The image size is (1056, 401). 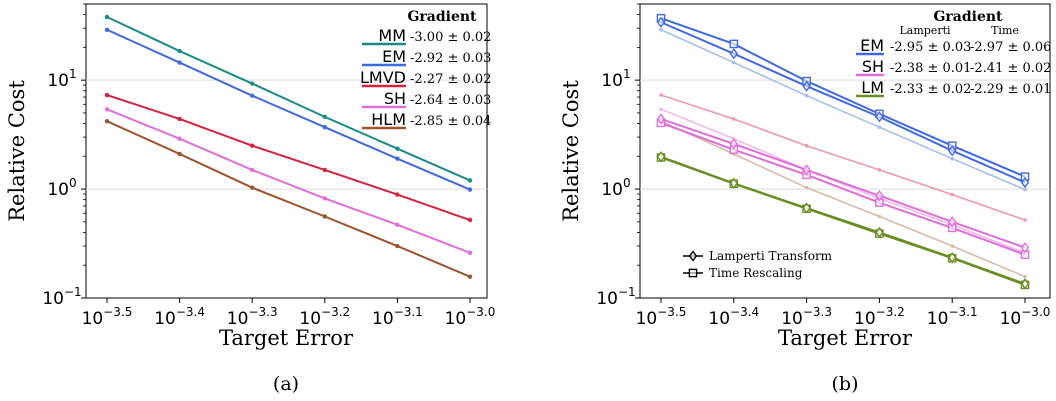 What do you see at coordinates (930, 89) in the screenshot?
I see `legend-gradient-lamperti: -2.33 ± 0.02` at bounding box center [930, 89].